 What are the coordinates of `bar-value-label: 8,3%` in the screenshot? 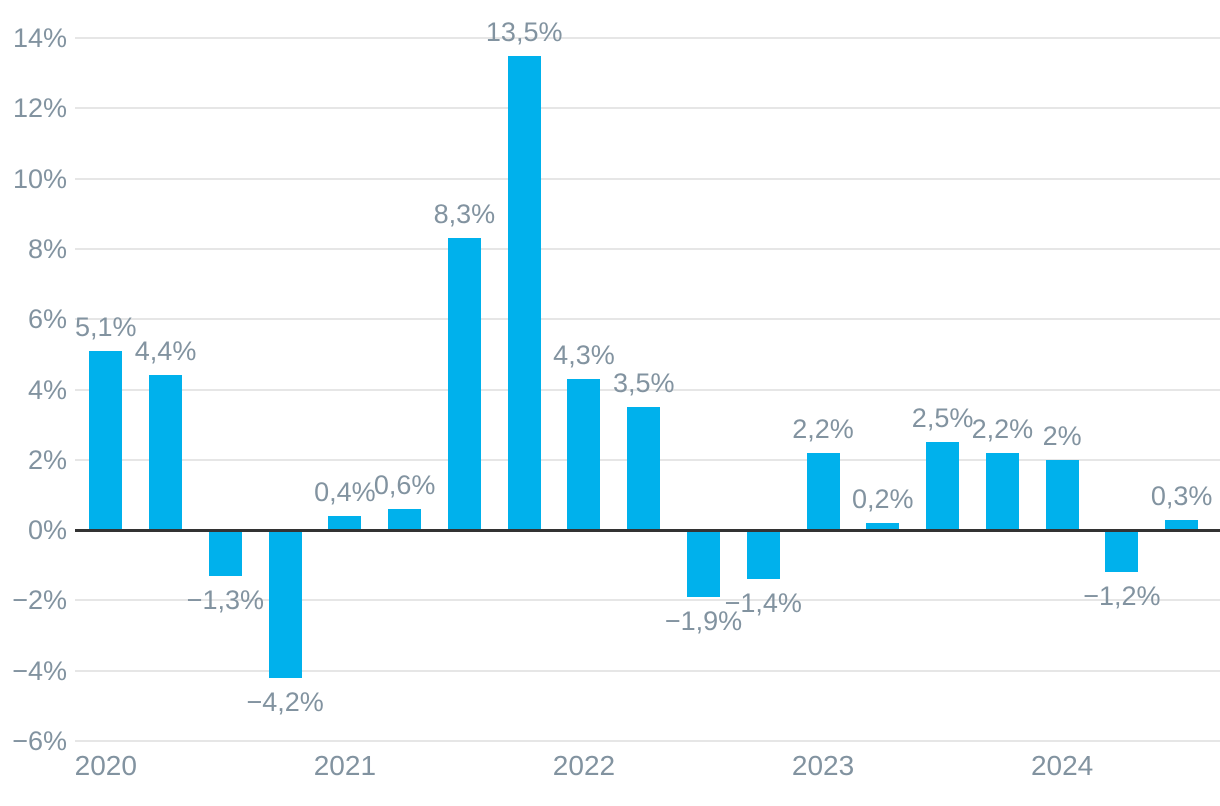 It's located at (464, 214).